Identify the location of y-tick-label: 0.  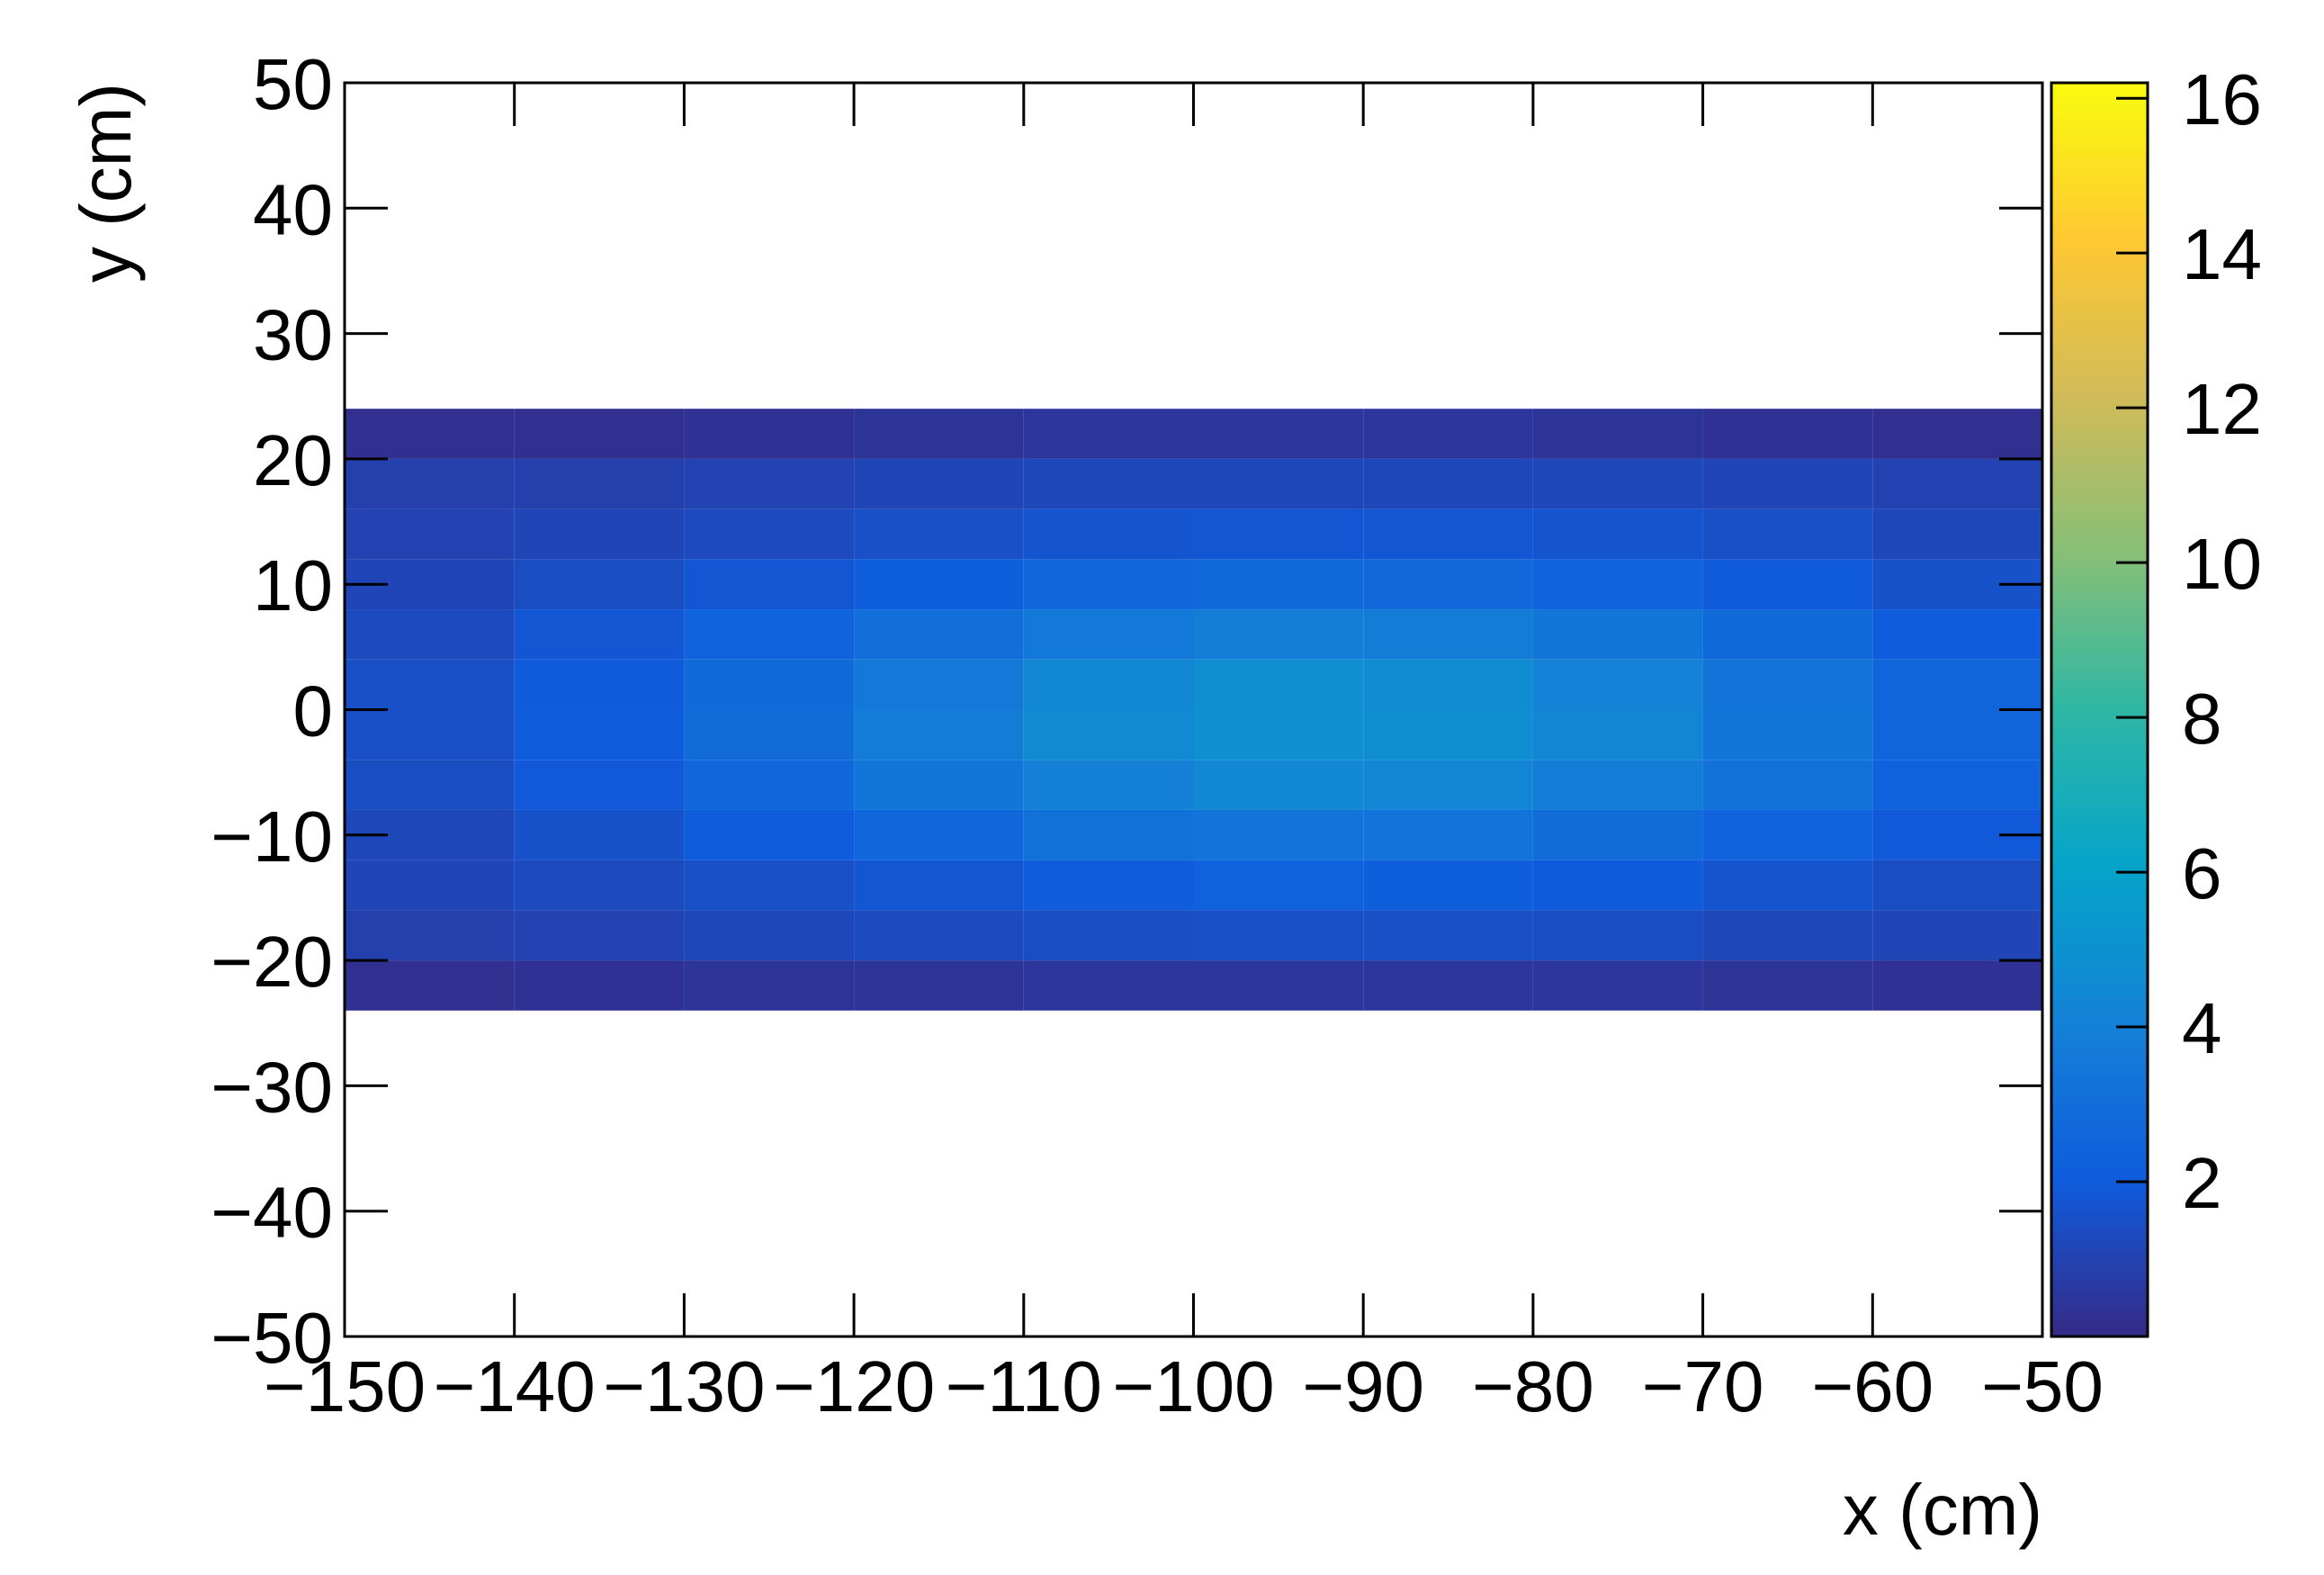
(314, 711).